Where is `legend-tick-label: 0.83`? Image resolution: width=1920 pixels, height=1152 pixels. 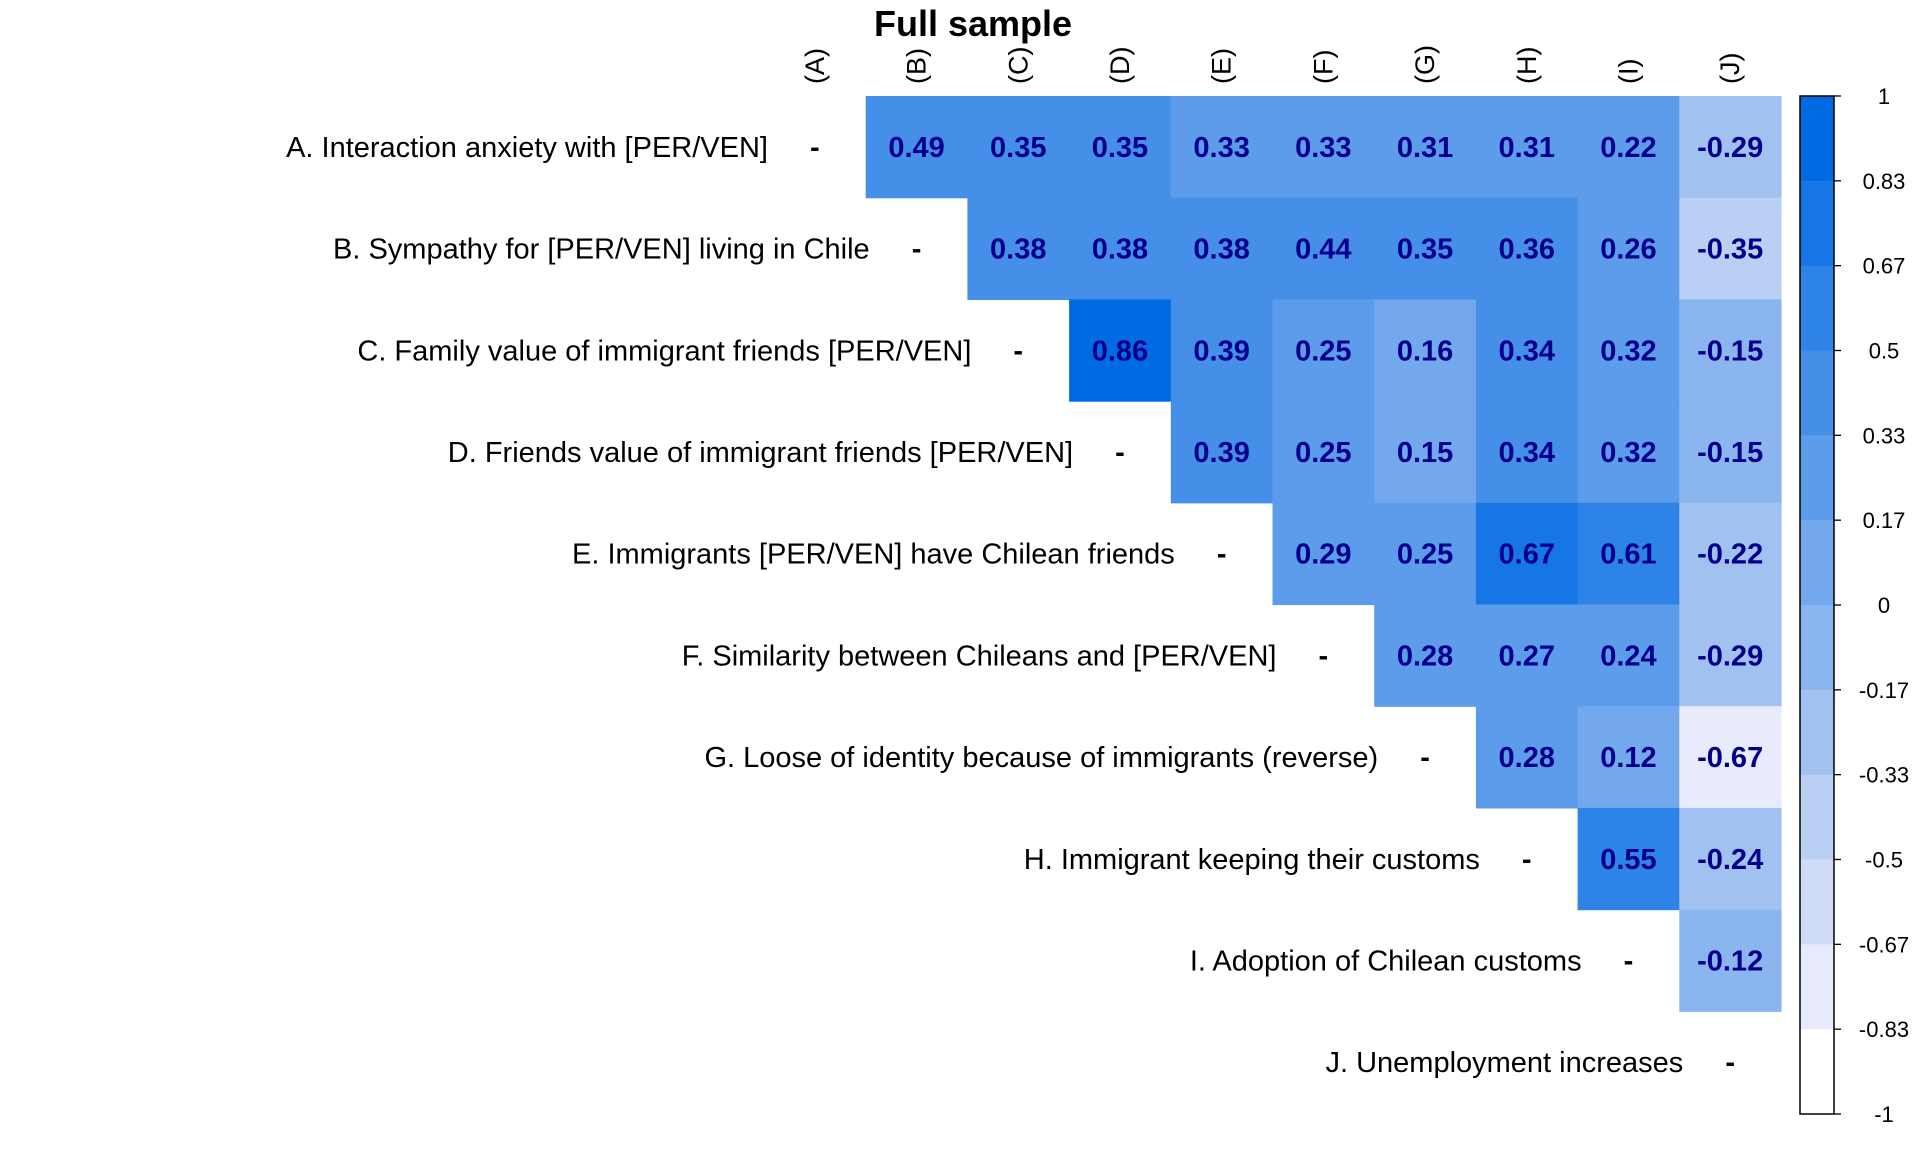
legend-tick-label: 0.83 is located at coordinates (1884, 181).